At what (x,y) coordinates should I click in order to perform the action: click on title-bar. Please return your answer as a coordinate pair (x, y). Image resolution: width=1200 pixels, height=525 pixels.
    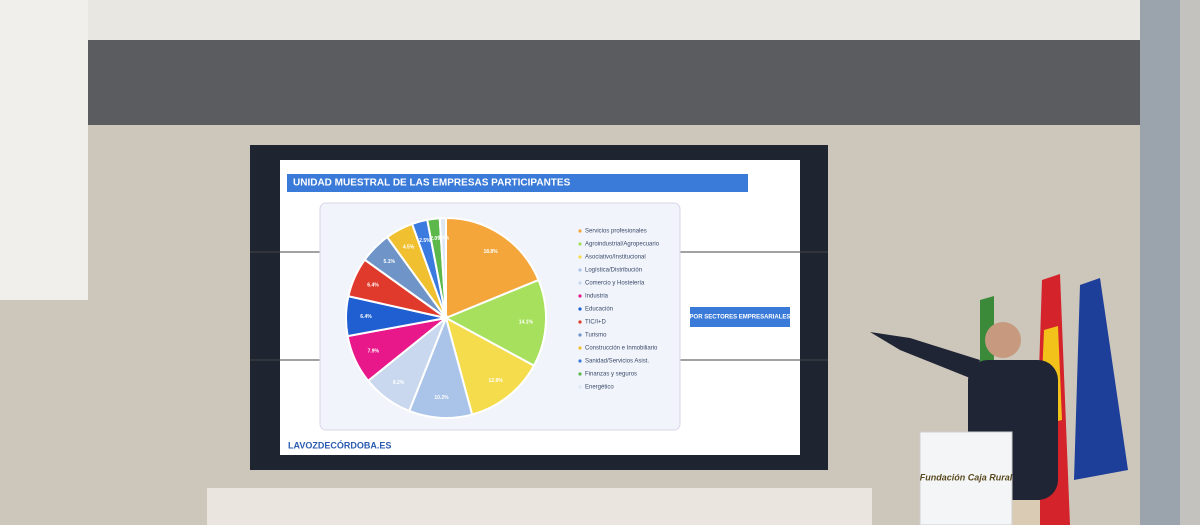
    Looking at the image, I should click on (517, 183).